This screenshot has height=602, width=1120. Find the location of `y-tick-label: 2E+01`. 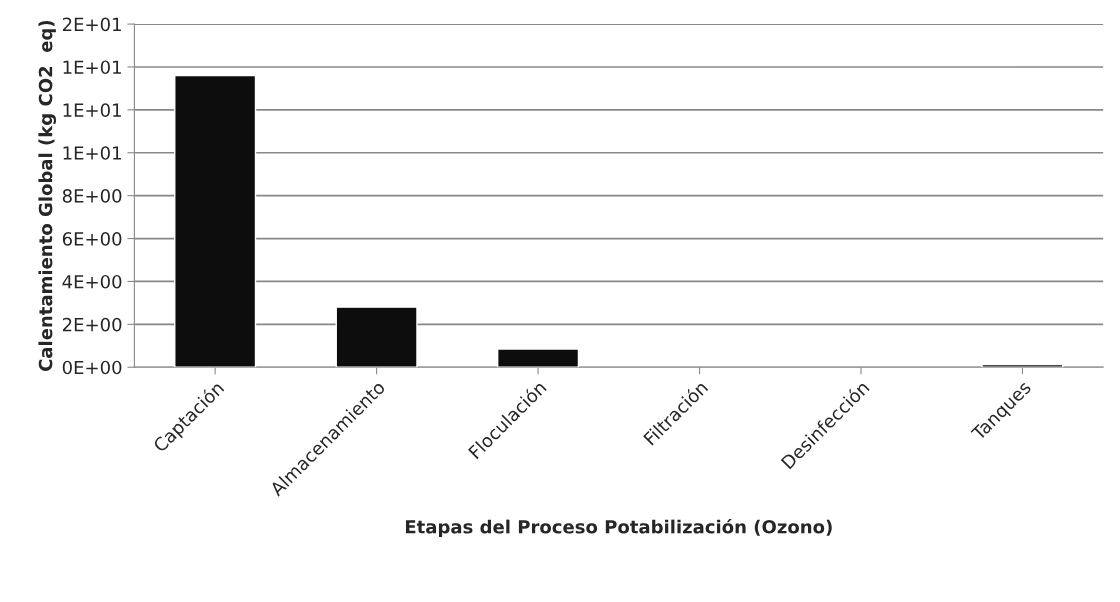

y-tick-label: 2E+01 is located at coordinates (91, 24).